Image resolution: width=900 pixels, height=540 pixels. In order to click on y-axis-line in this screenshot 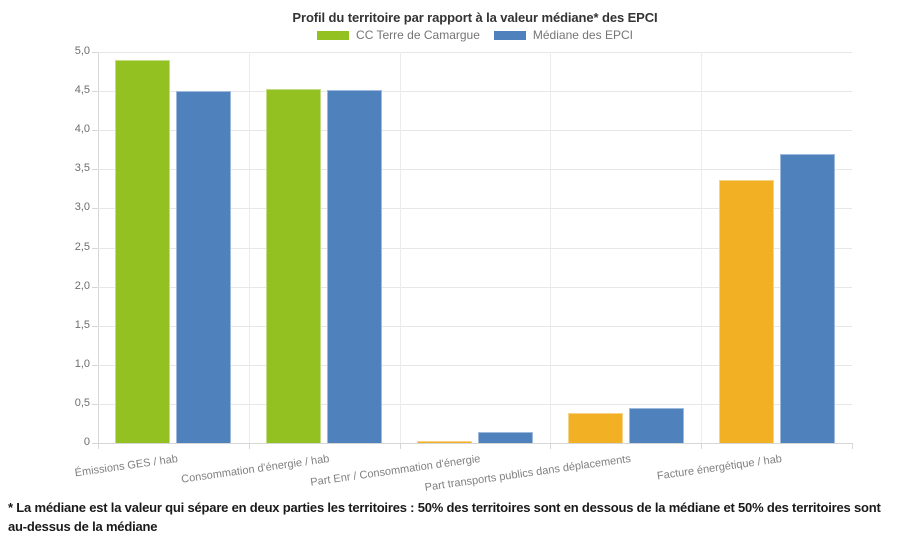, I will do `click(98, 247)`.